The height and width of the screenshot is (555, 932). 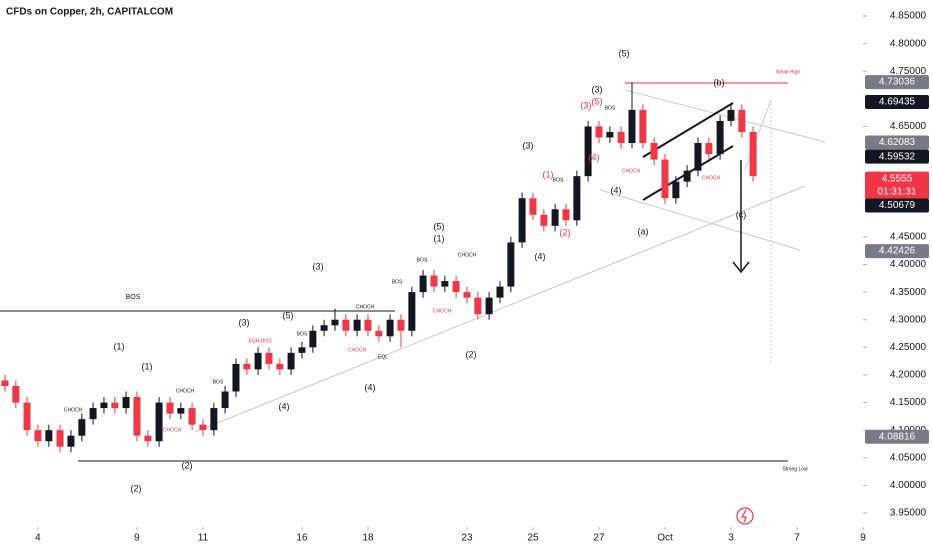 What do you see at coordinates (203, 538) in the screenshot?
I see `x-tick-label: 11` at bounding box center [203, 538].